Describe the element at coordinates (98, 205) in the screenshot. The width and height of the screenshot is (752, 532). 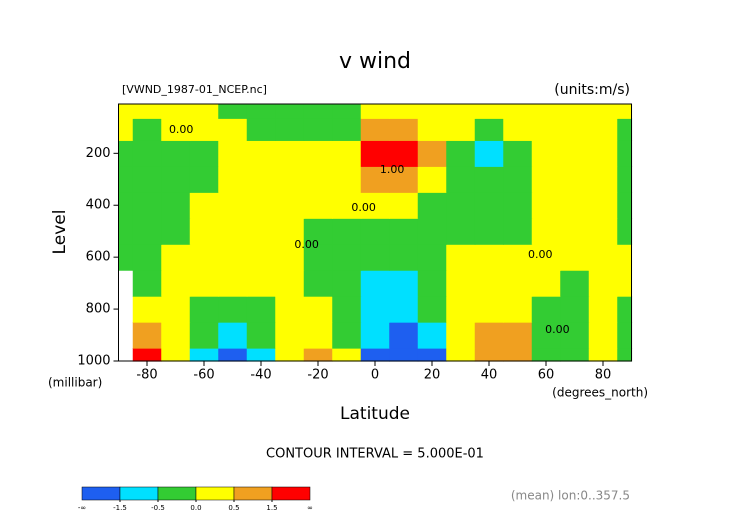
I see `y-tick-label: 400` at that location.